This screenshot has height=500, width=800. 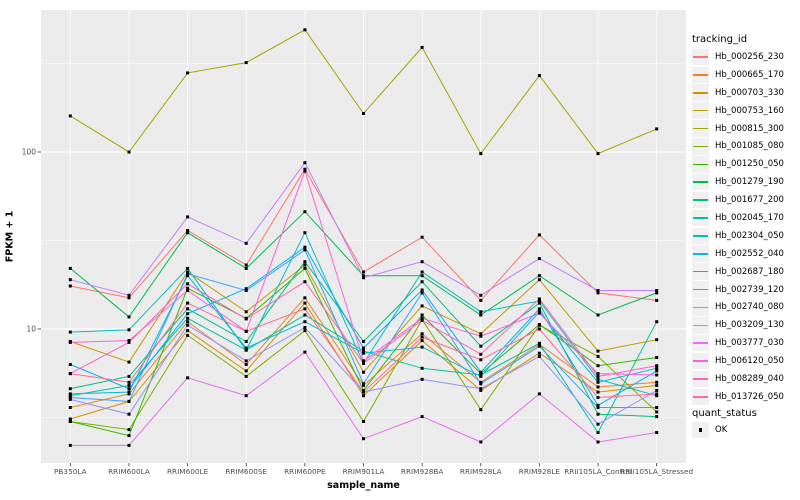 I want to click on x-tick-label: RRIM600PE, so click(x=305, y=471).